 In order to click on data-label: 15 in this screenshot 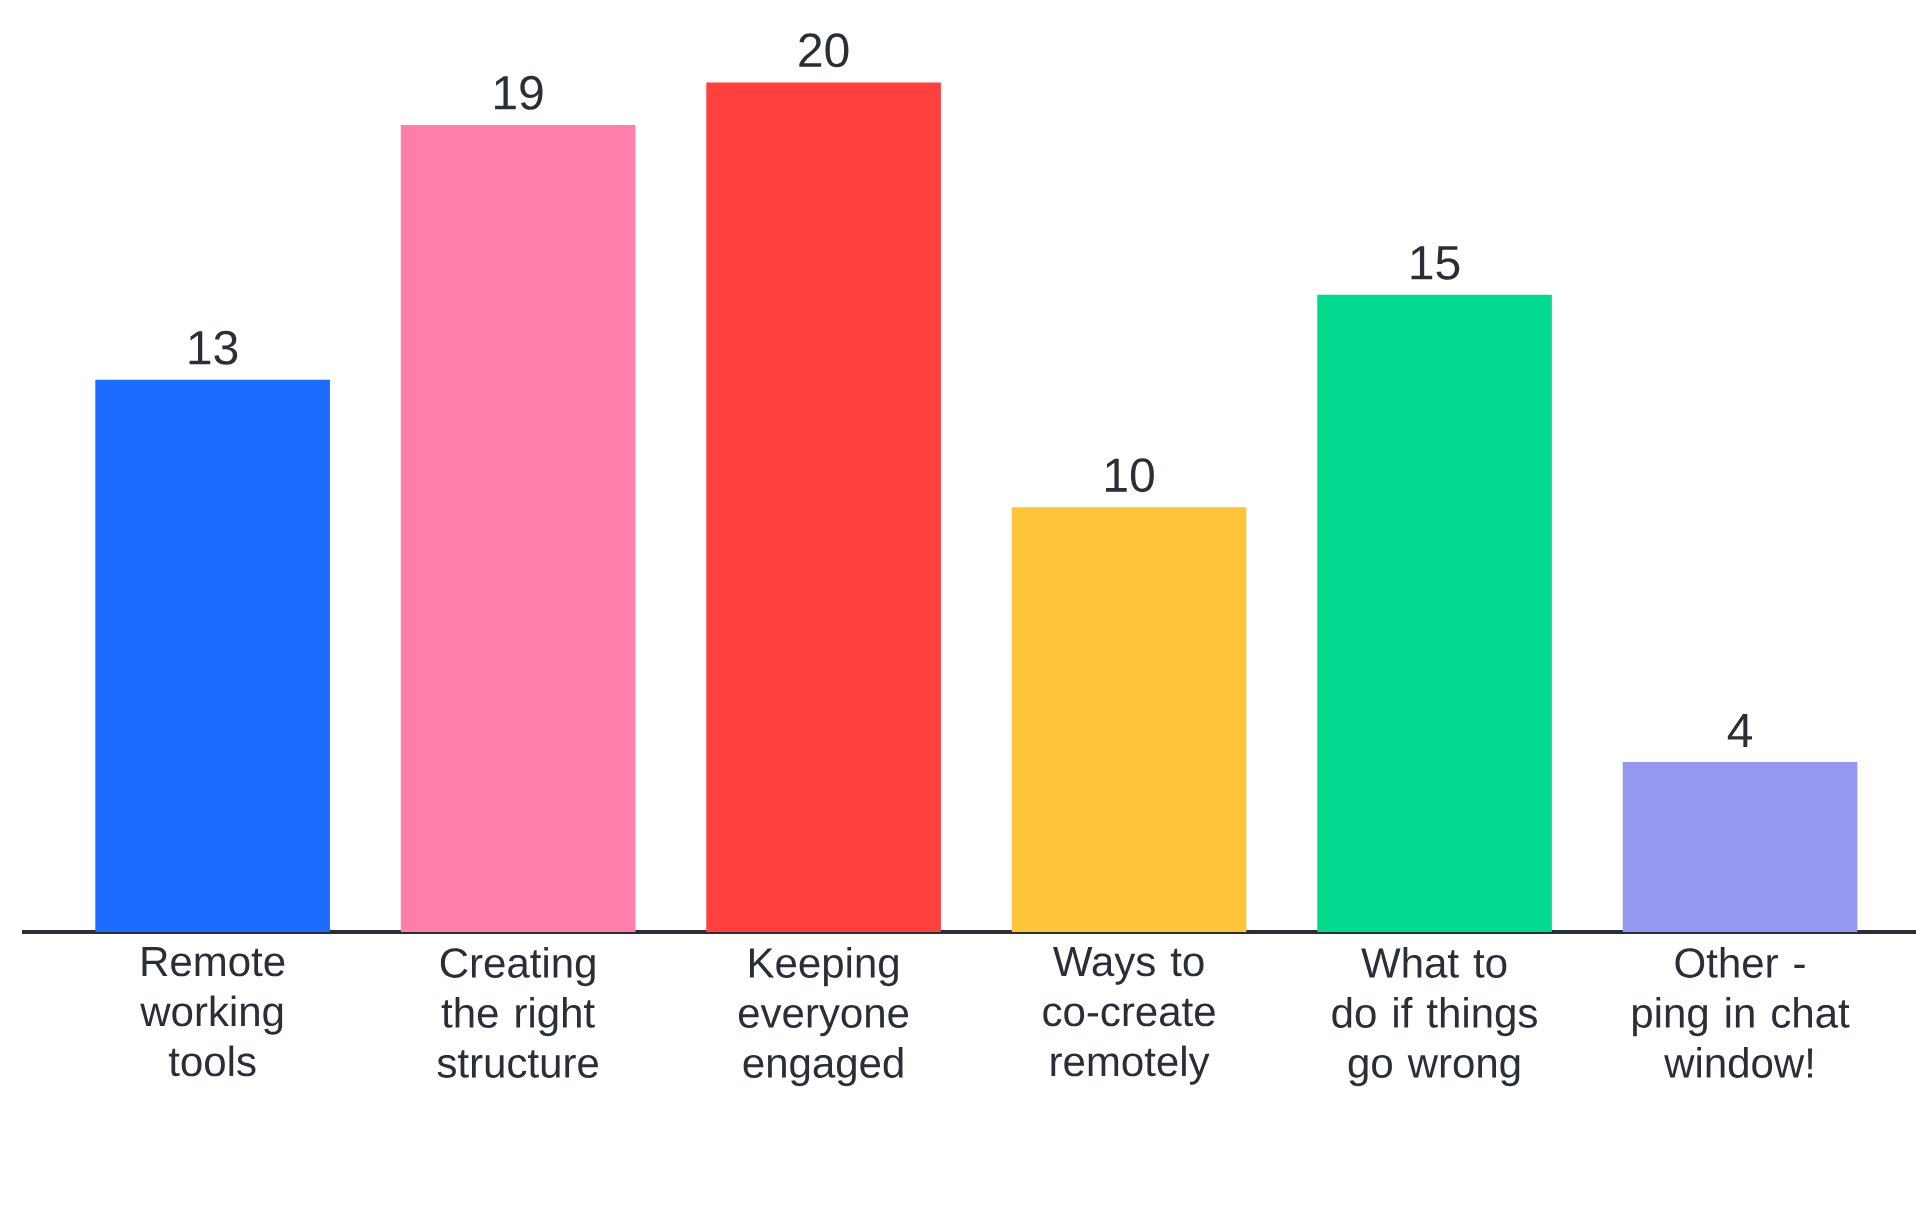, I will do `click(1435, 263)`.